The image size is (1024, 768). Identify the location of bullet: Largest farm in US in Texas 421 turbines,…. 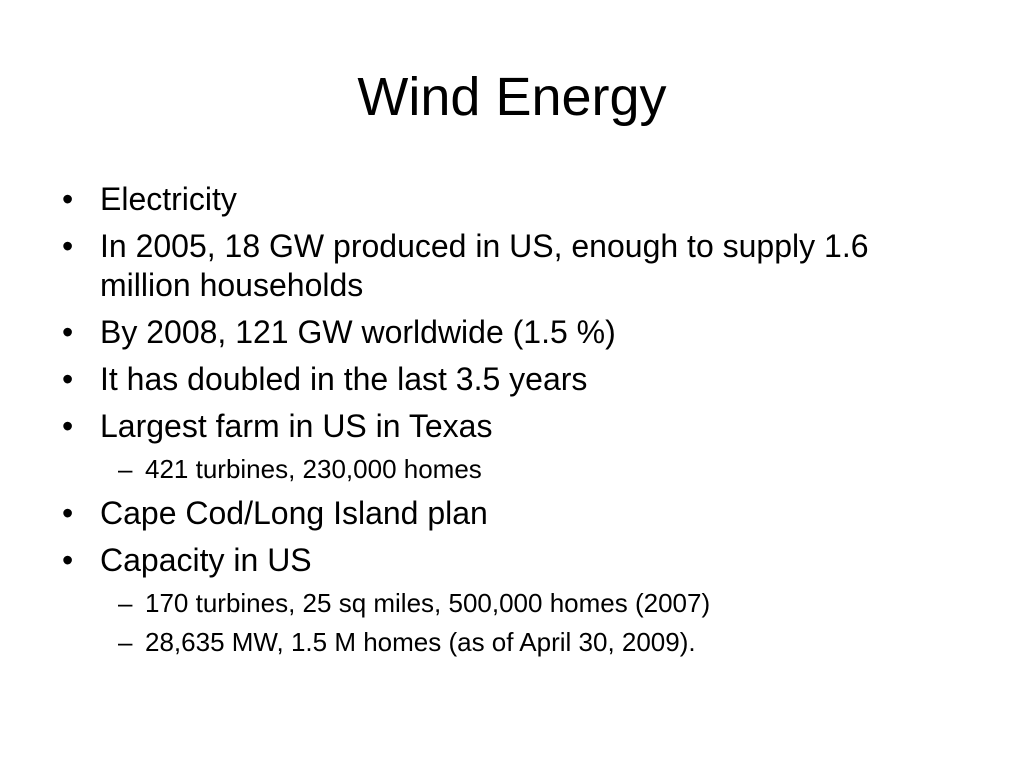
(472, 446).